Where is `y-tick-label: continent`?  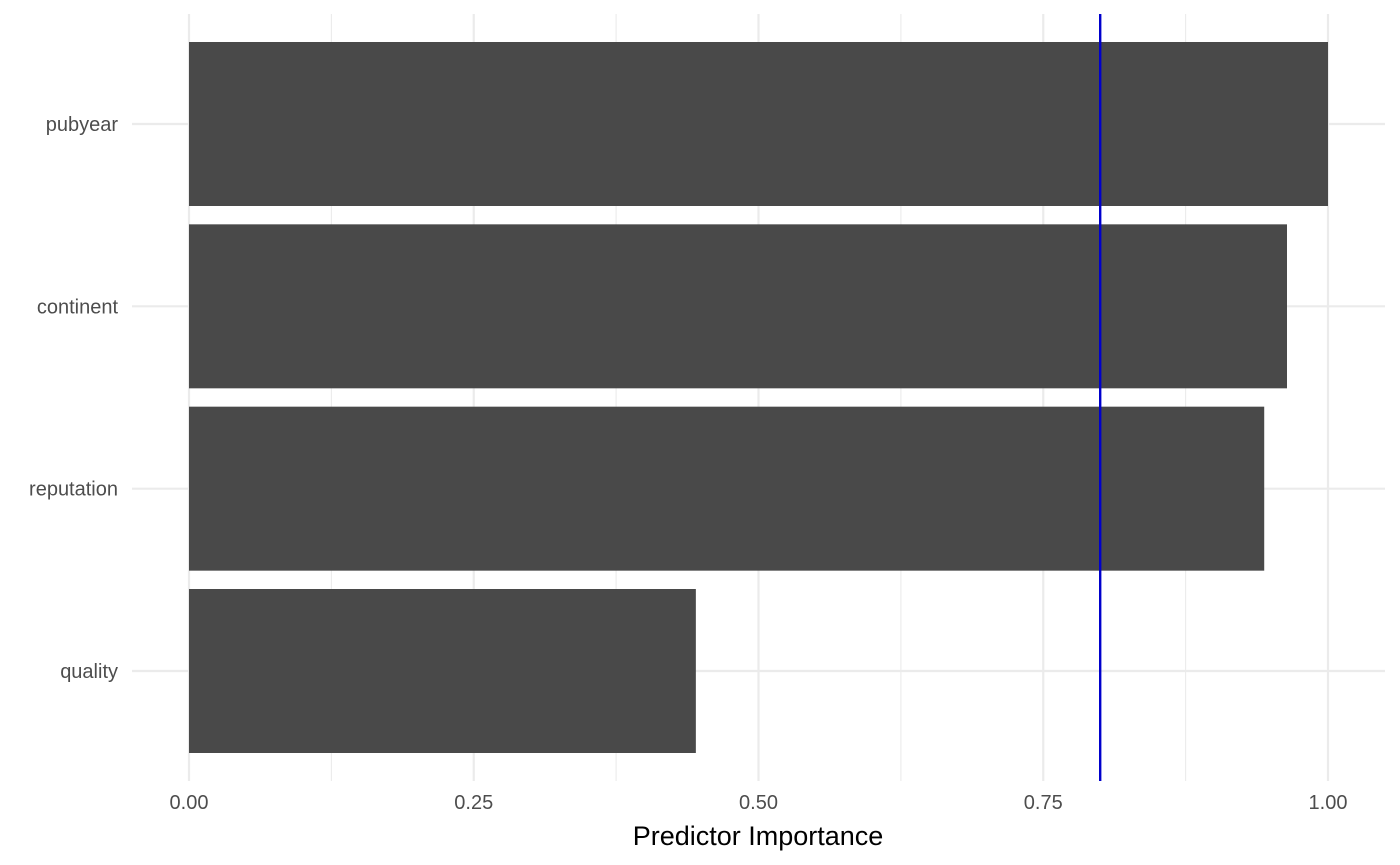
y-tick-label: continent is located at coordinates (78, 307).